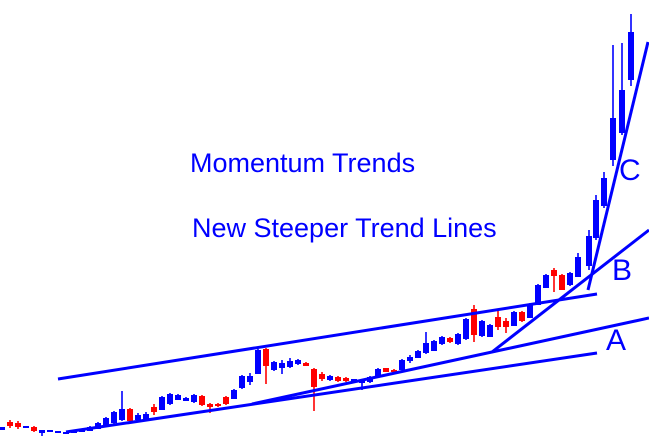  I want to click on annotation-momentum-trends: Momentum Trends, so click(303, 163).